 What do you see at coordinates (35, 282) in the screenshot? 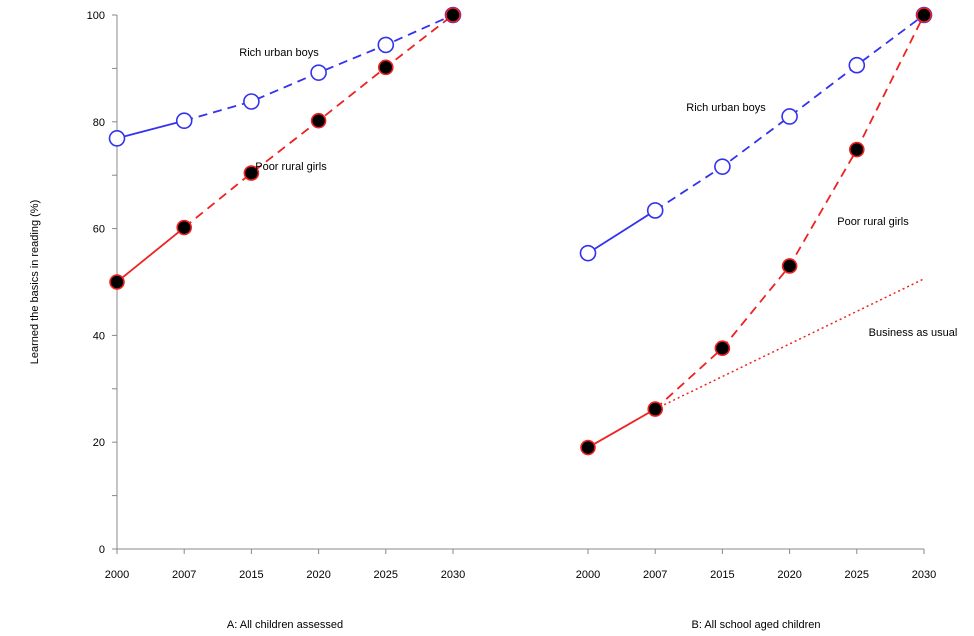
I see `y-axis-title: Learned the basics in reading (%)` at bounding box center [35, 282].